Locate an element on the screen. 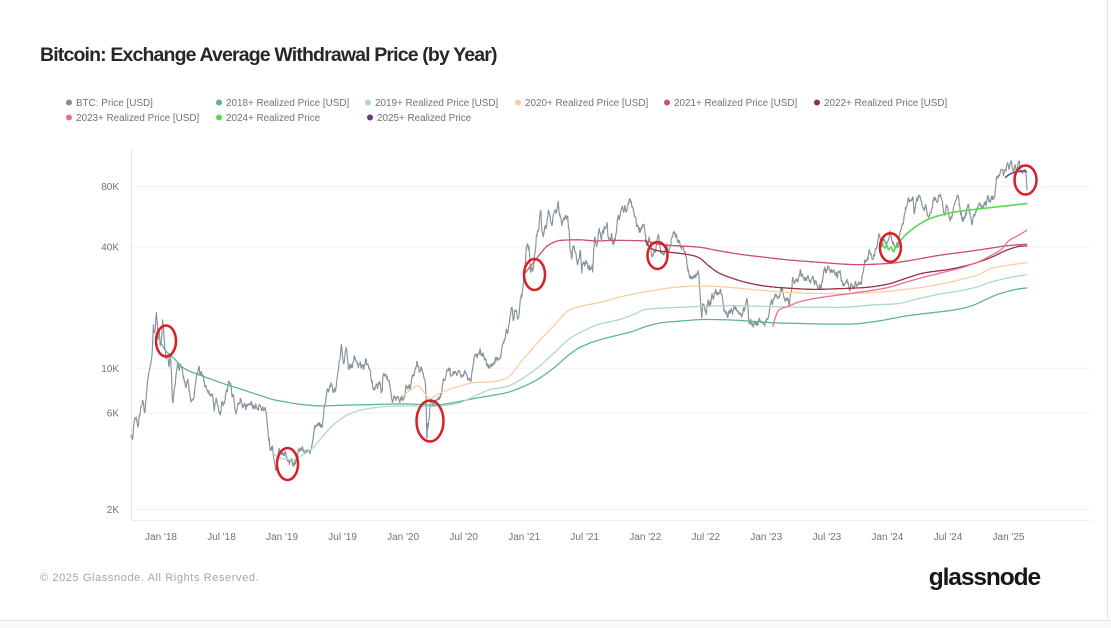 Image resolution: width=1111 pixels, height=628 pixels. svg-text: Jan '23 is located at coordinates (766, 537).